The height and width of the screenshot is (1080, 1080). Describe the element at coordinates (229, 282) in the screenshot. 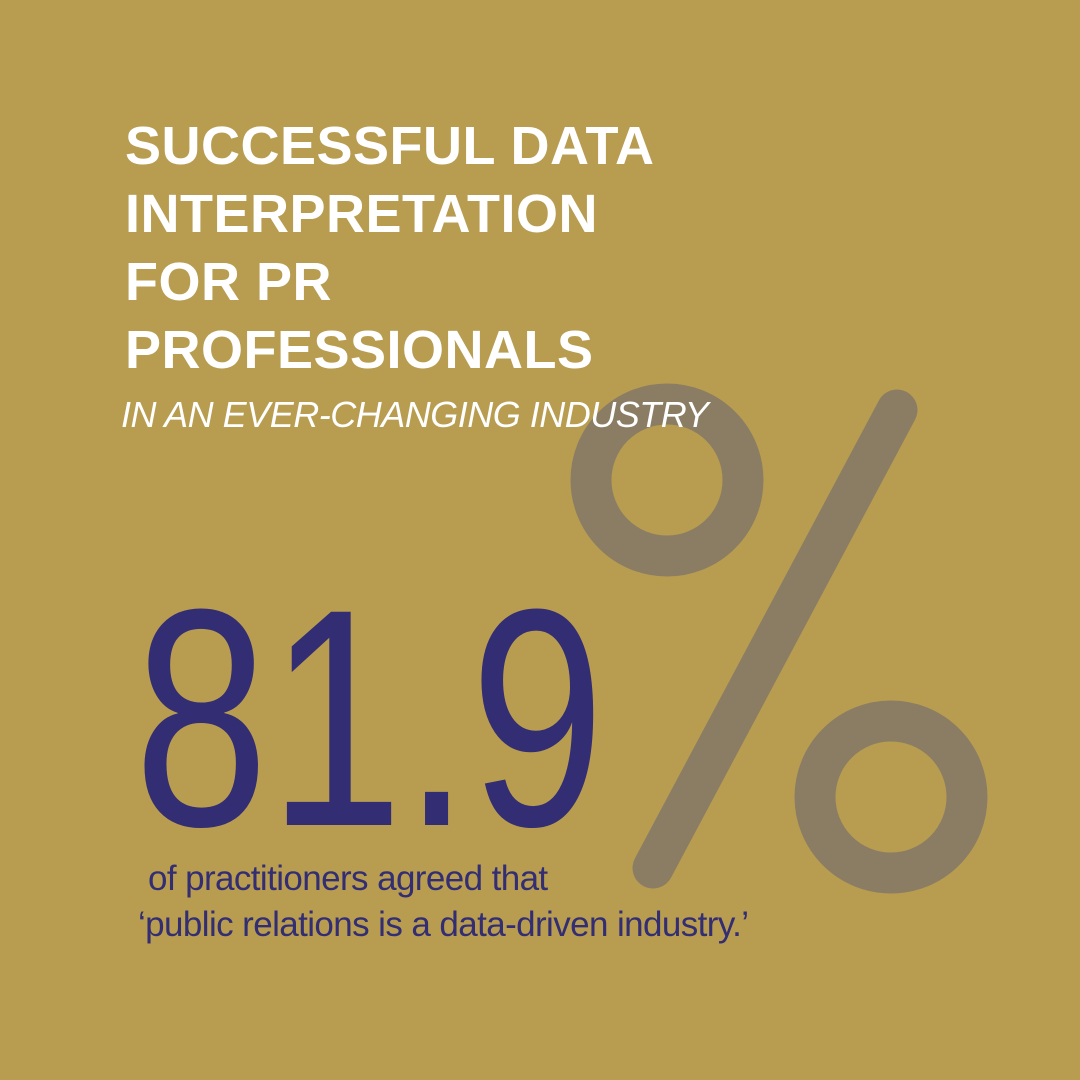

I see `title-line-3: FOR PR` at that location.